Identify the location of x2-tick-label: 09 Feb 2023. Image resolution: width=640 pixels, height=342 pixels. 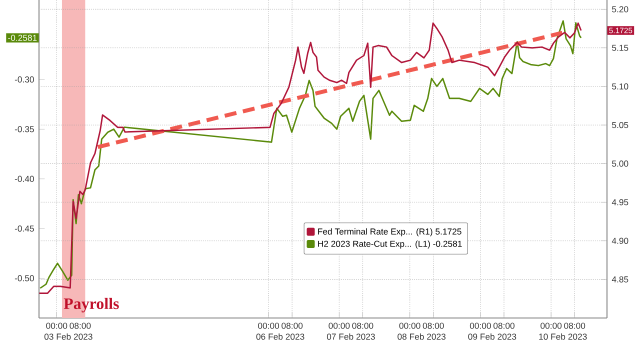
(492, 336).